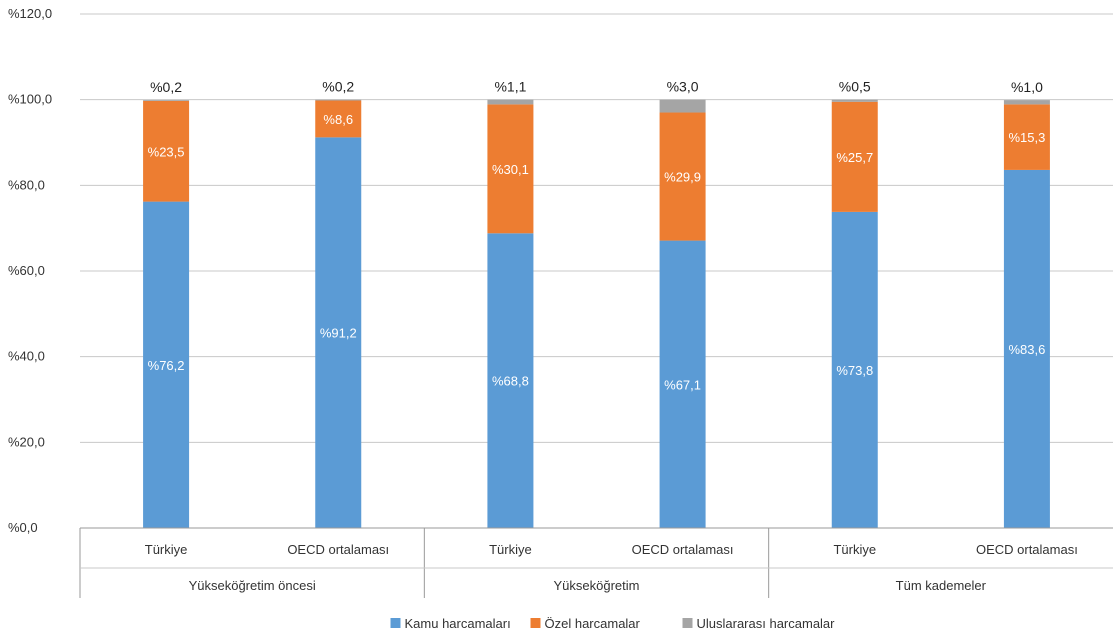 The width and height of the screenshot is (1113, 643). What do you see at coordinates (941, 585) in the screenshot?
I see `group-label: Tüm kademeler` at bounding box center [941, 585].